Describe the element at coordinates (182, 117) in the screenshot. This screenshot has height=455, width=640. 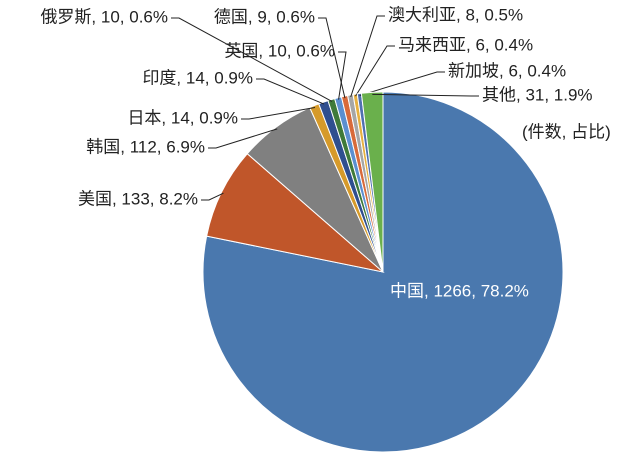
I see `data-label: 日本, 14, 0.9%` at that location.